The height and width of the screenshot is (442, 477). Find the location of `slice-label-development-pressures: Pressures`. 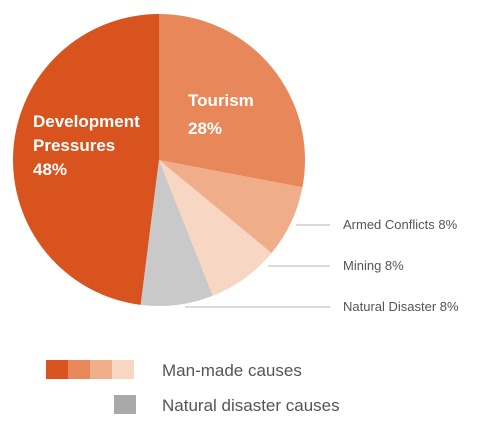

slice-label-development-pressures: Pressures is located at coordinates (74, 145).